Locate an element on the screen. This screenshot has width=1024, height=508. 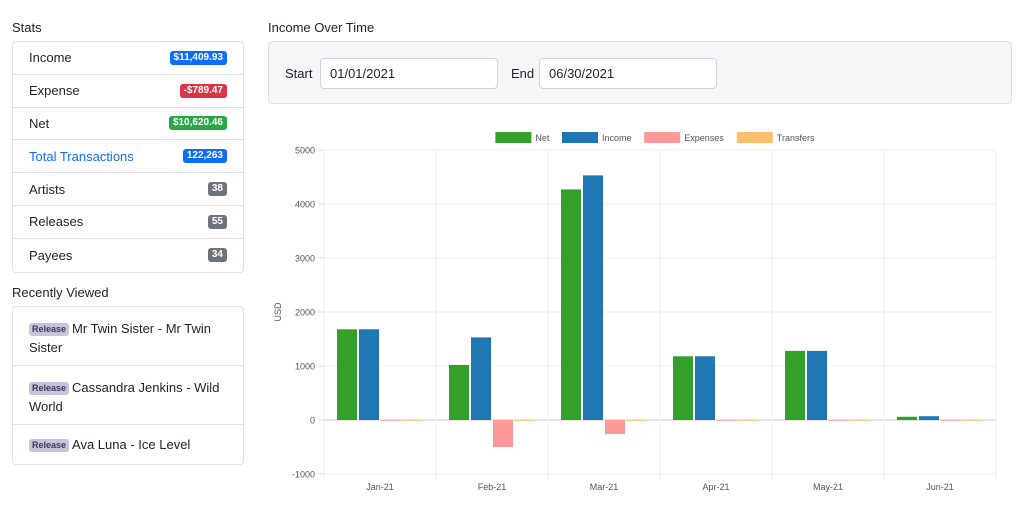
expense-badge: -$789.47 is located at coordinates (203, 90).